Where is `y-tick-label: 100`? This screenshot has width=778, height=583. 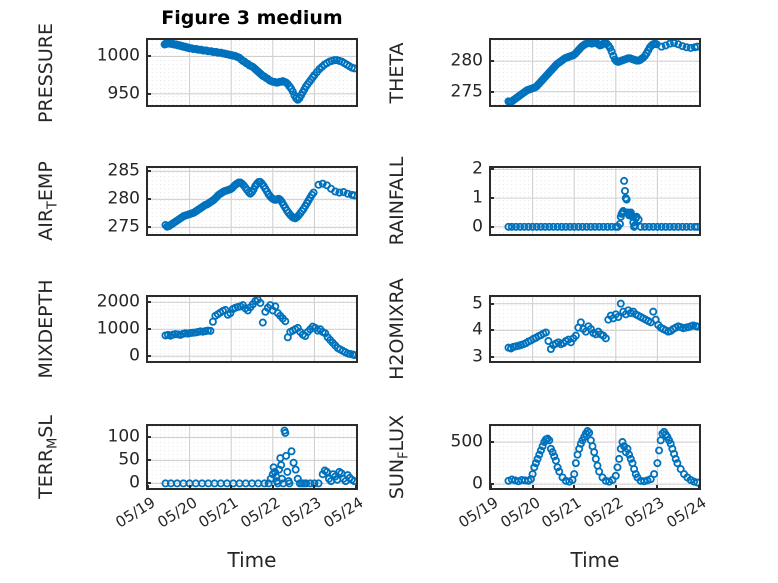 y-tick-label: 100 is located at coordinates (123, 436).